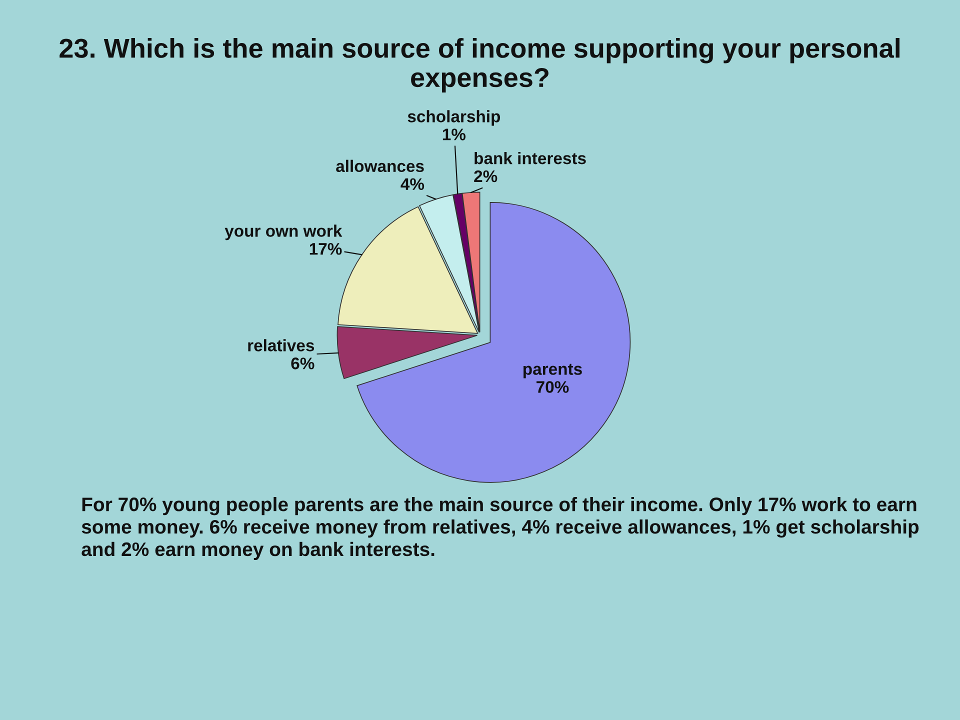  What do you see at coordinates (454, 118) in the screenshot?
I see `slice-label: scholarship` at bounding box center [454, 118].